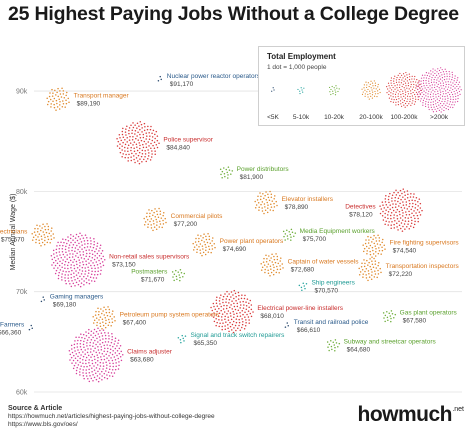 The height and width of the screenshot is (431, 474). What do you see at coordinates (43, 424) in the screenshot?
I see `source-link-bls: https://www.bls.gov/oes/` at bounding box center [43, 424].